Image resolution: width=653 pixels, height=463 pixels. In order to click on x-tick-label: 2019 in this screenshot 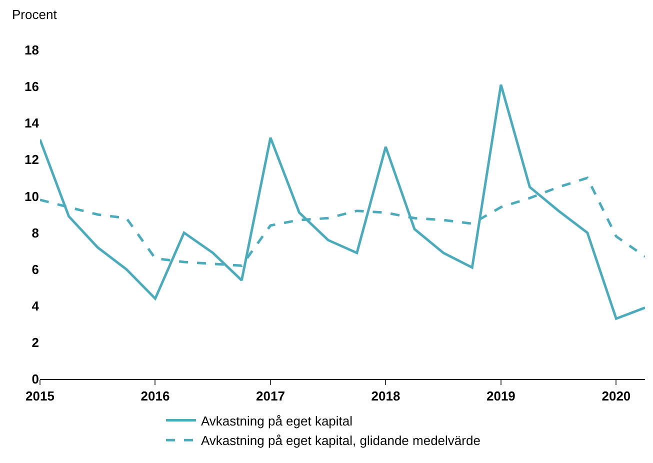, I will do `click(501, 396)`.